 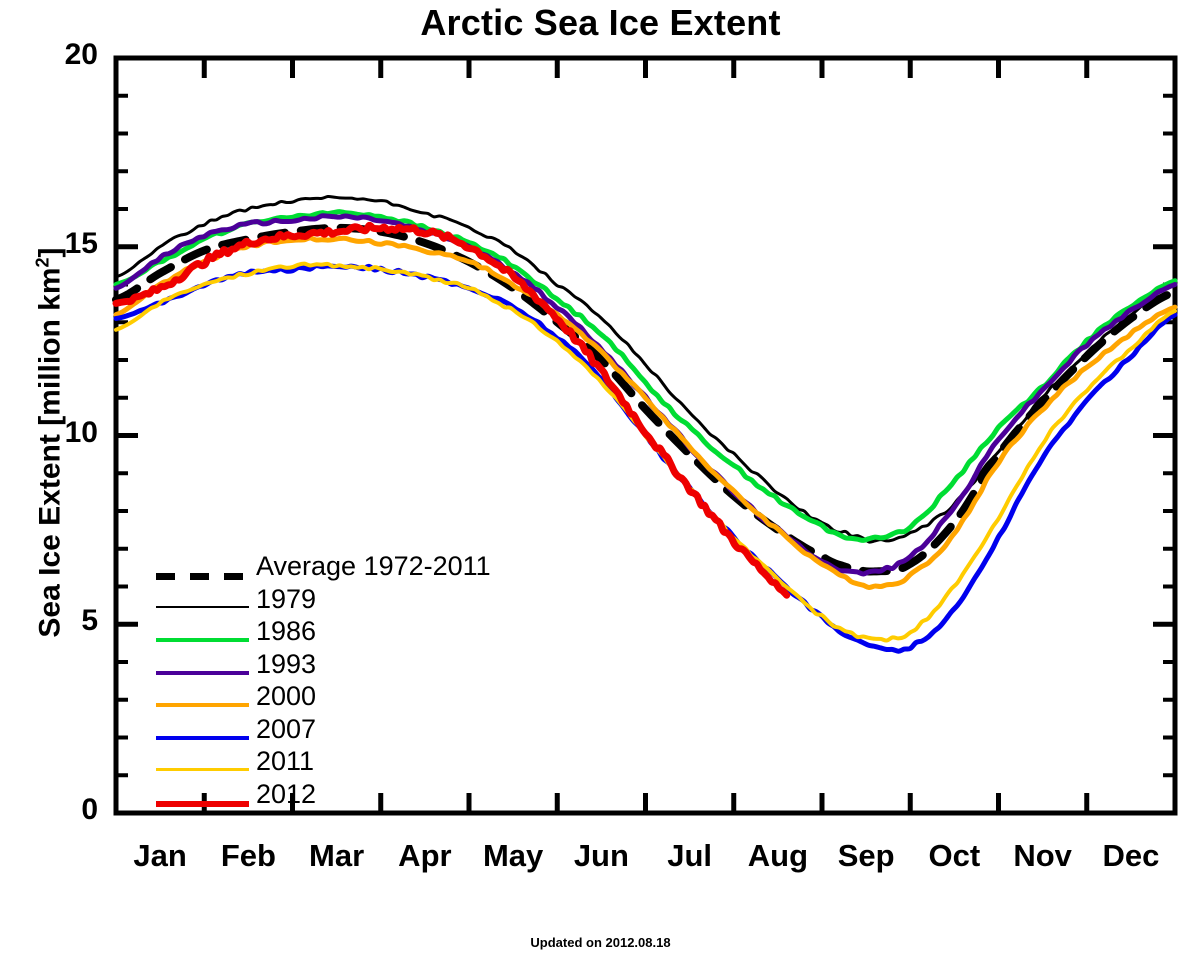 I want to click on legend-label: 2000, so click(x=286, y=696).